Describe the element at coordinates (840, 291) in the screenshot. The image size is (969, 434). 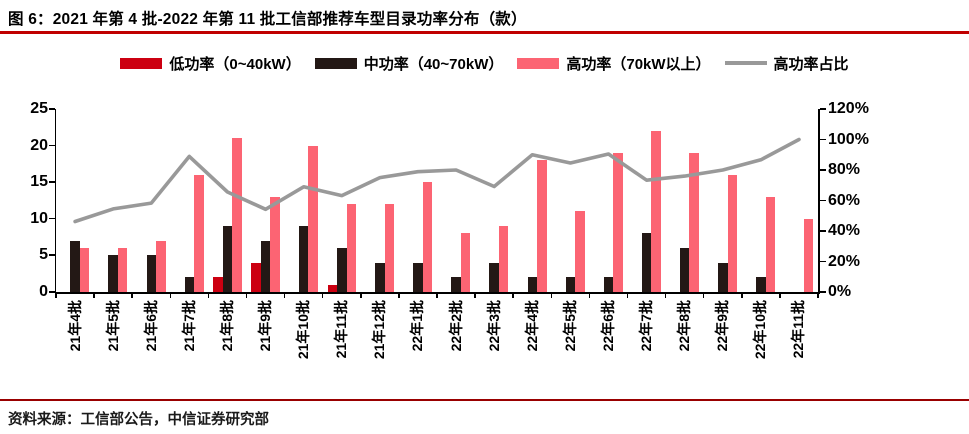
I see `right-axis-tick-label: 0%` at that location.